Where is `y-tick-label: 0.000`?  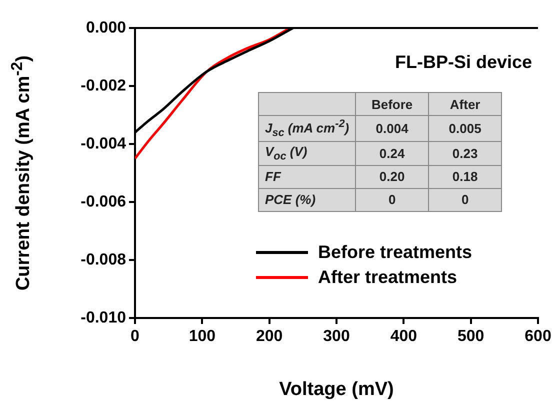
y-tick-label: 0.000 is located at coordinates (106, 27).